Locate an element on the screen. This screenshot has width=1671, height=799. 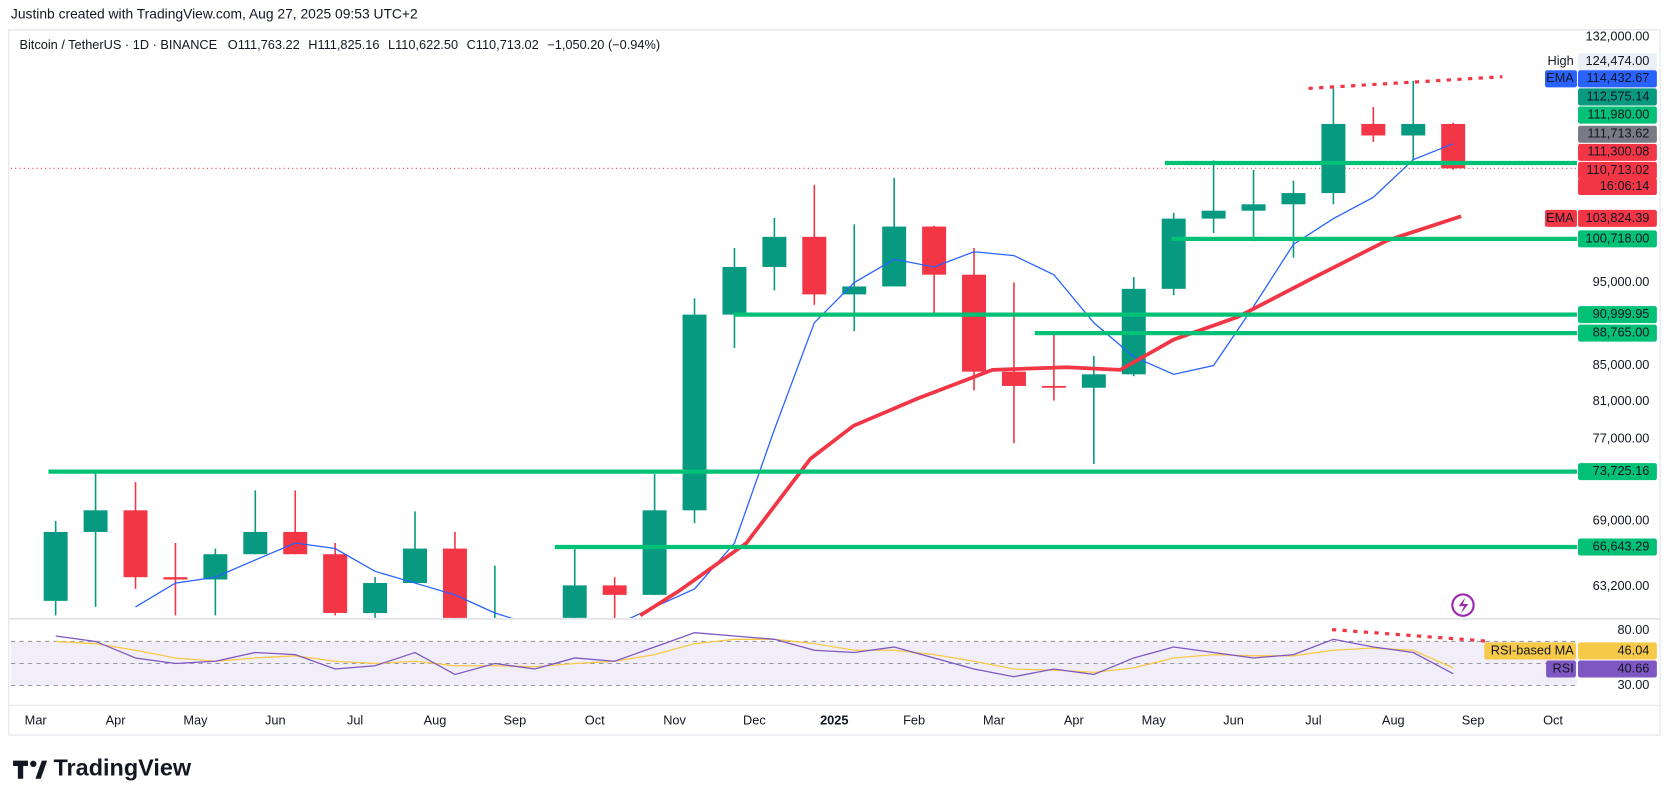
rsi-trendline is located at coordinates (1410, 635).